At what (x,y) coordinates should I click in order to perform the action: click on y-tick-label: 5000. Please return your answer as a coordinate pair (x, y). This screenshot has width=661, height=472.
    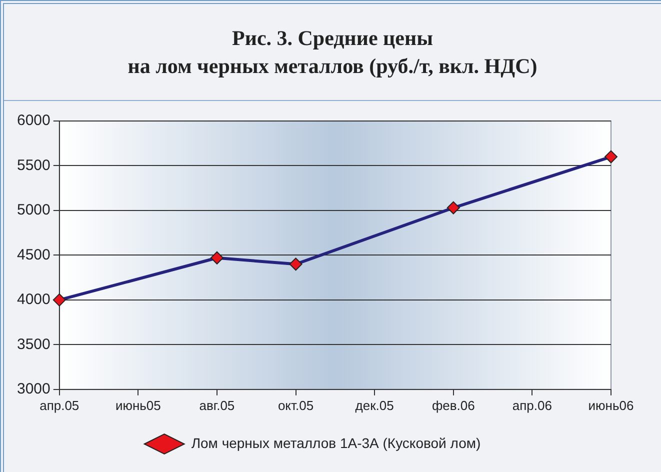
    Looking at the image, I should click on (33, 210).